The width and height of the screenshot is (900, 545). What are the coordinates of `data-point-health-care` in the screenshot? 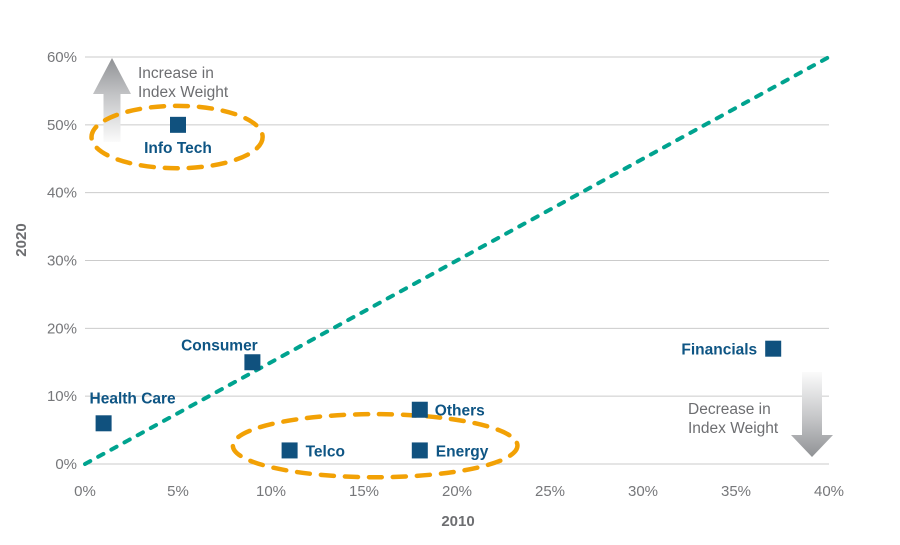 It's located at (103, 423).